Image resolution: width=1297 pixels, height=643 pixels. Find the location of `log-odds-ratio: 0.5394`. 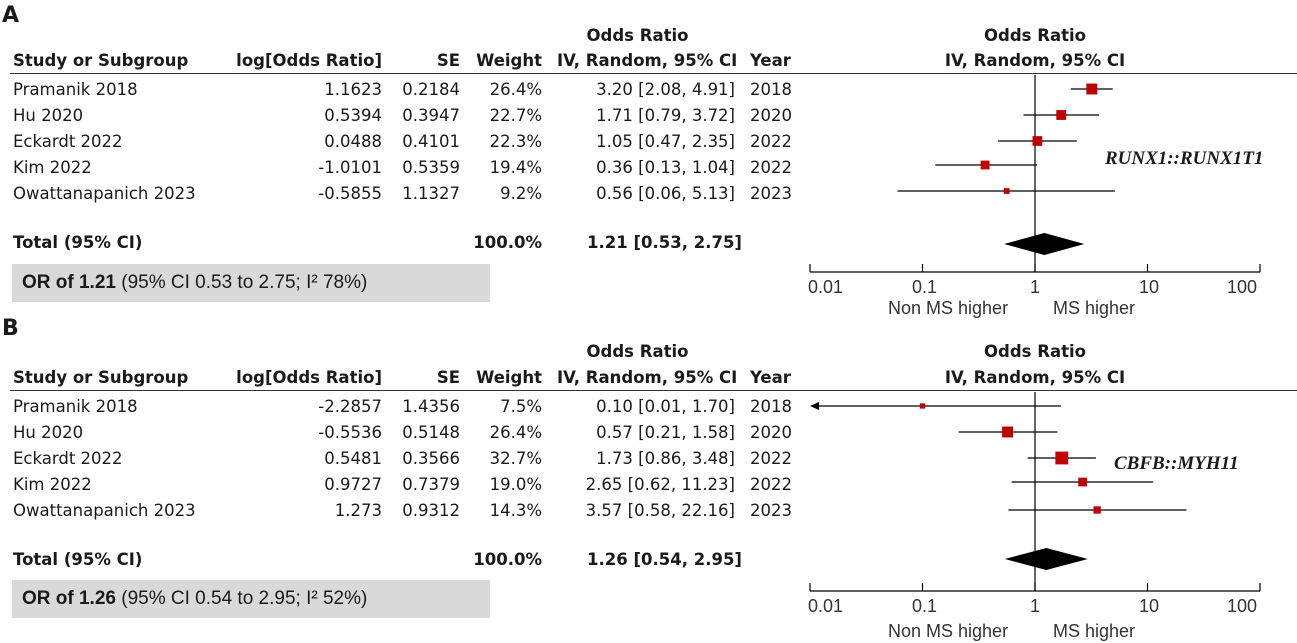

log-odds-ratio: 0.5394 is located at coordinates (353, 115).